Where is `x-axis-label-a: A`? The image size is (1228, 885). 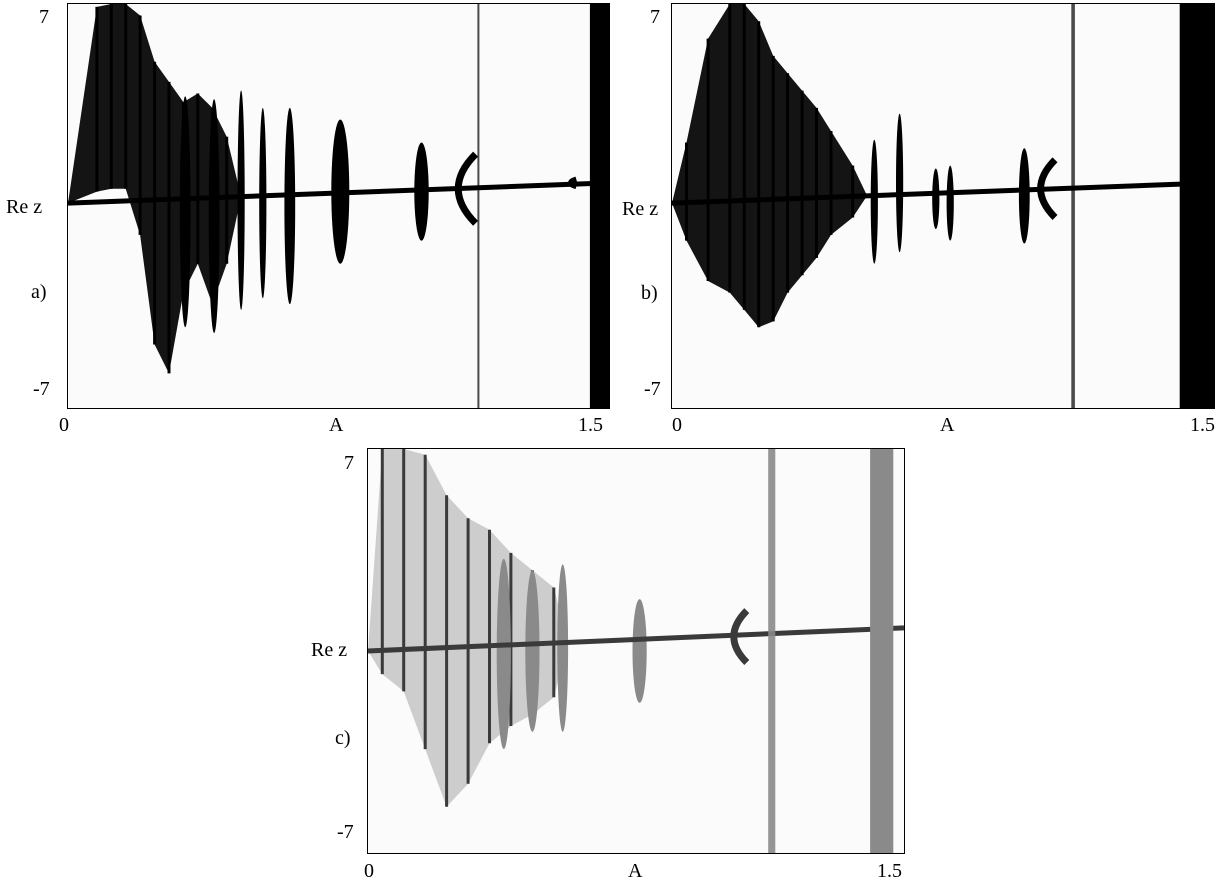 x-axis-label-a: A is located at coordinates (336, 425).